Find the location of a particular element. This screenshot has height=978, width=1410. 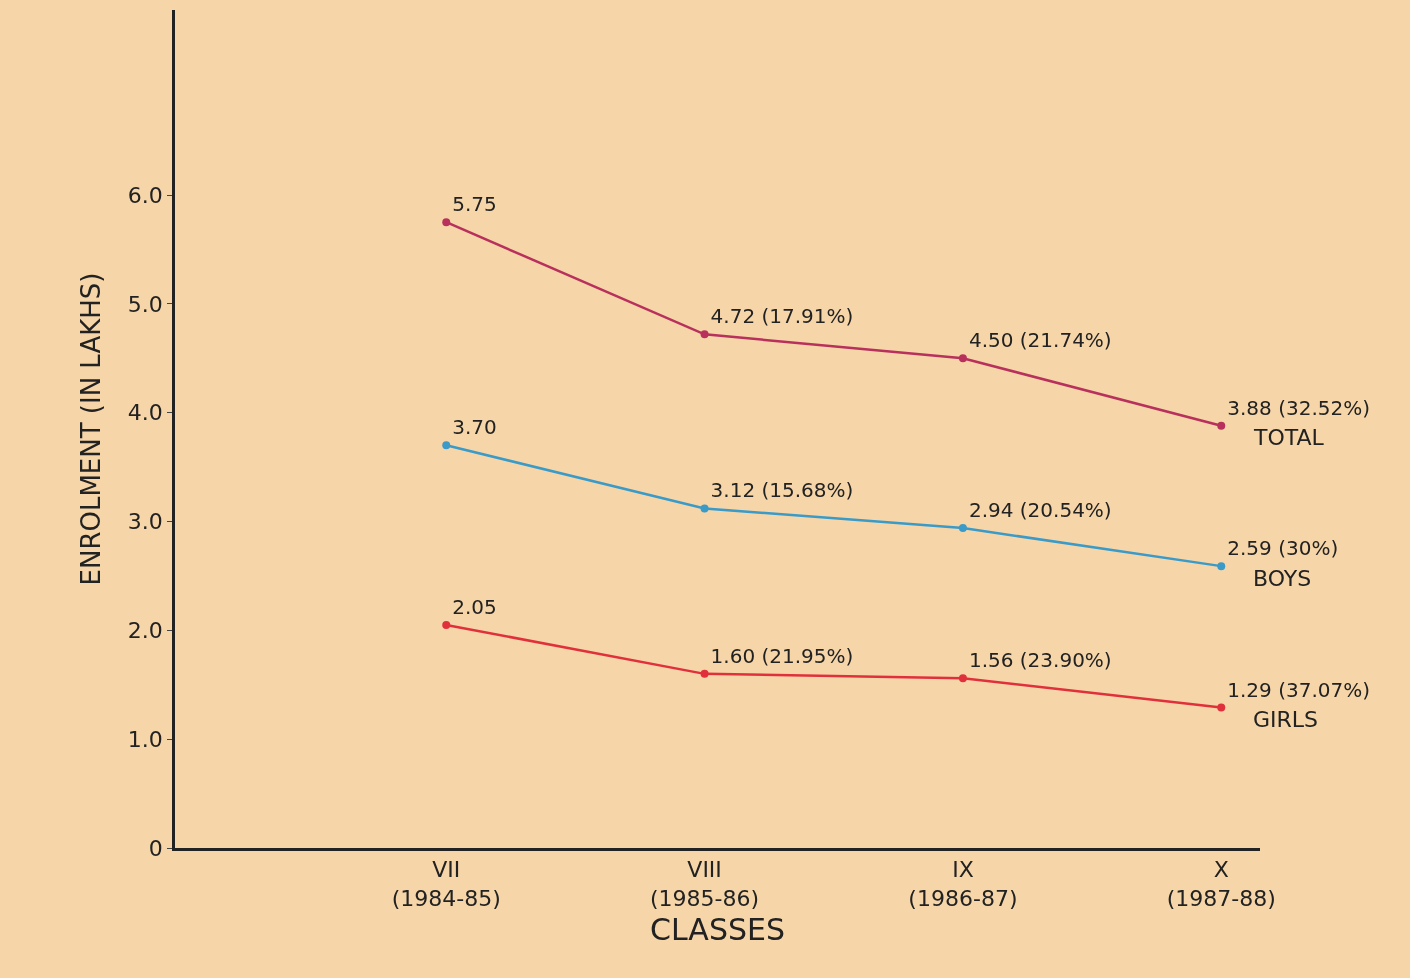

data-label: 3.88 (32.52%) is located at coordinates (1299, 407).